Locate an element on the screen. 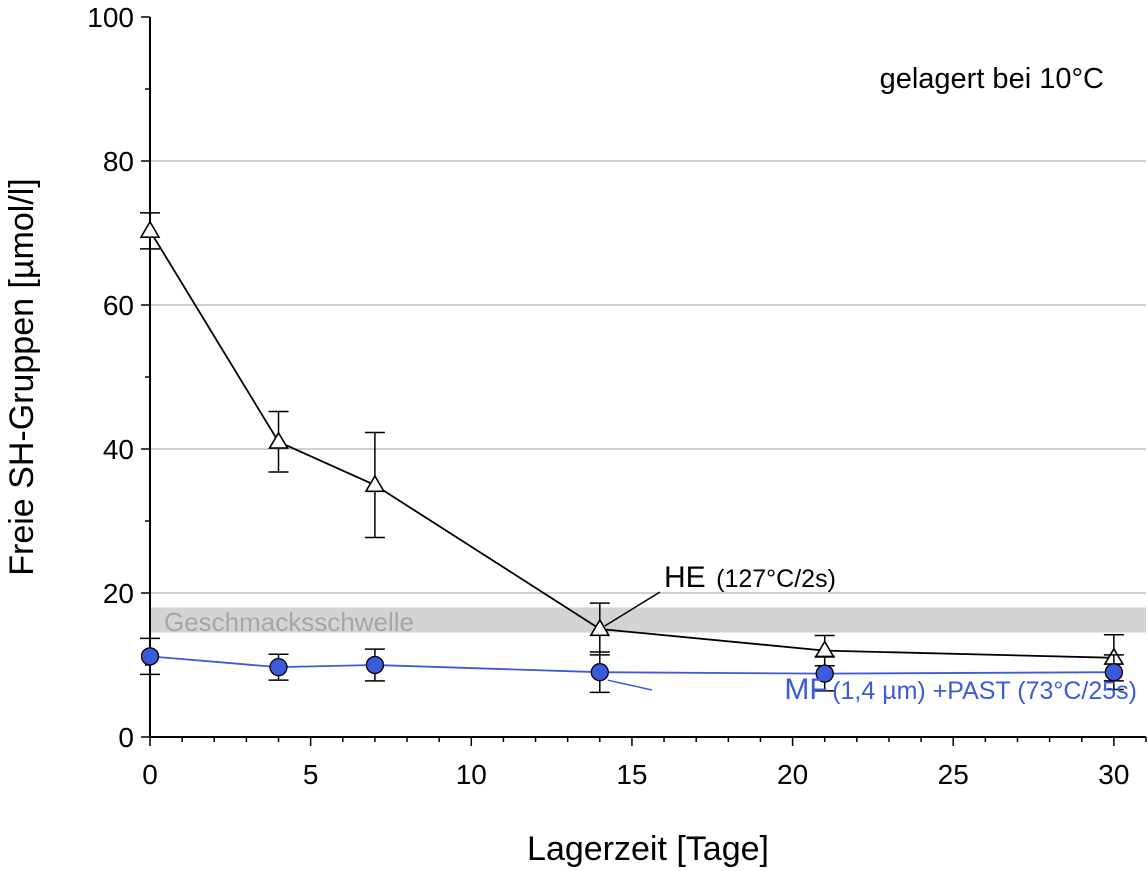 Image resolution: width=1148 pixels, height=871 pixels. legend-he-name: HE is located at coordinates (685, 577).